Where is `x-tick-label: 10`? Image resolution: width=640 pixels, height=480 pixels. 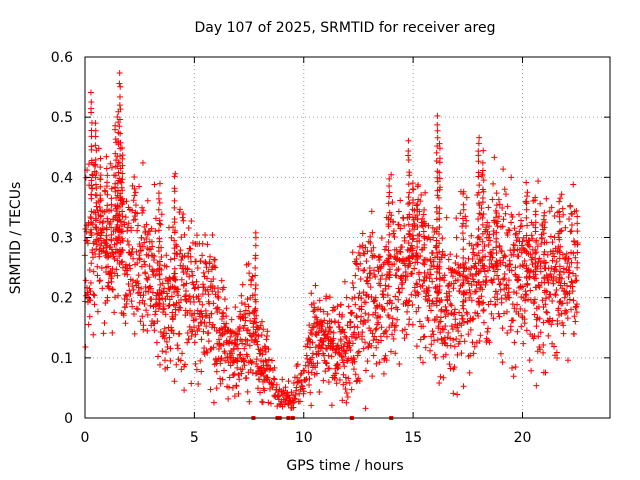
x-tick-label: 10 is located at coordinates (304, 438).